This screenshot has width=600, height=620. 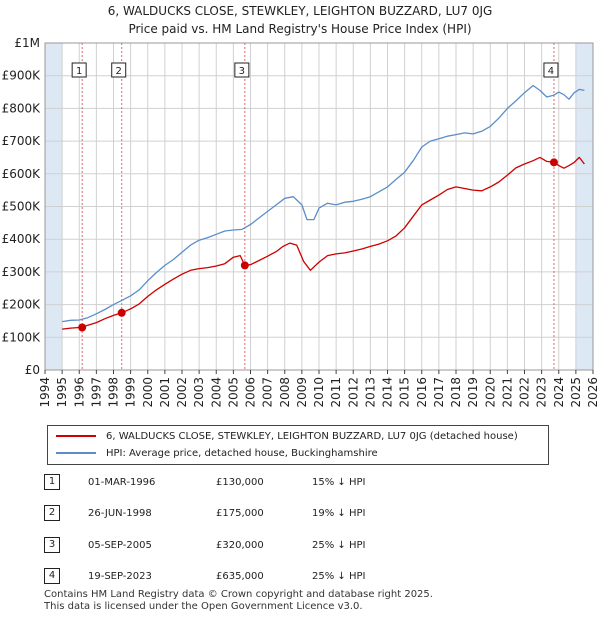 I want to click on sale-row: 1 01-MAR-1996 £130,000 15% ↓ HPI, so click(x=234, y=483).